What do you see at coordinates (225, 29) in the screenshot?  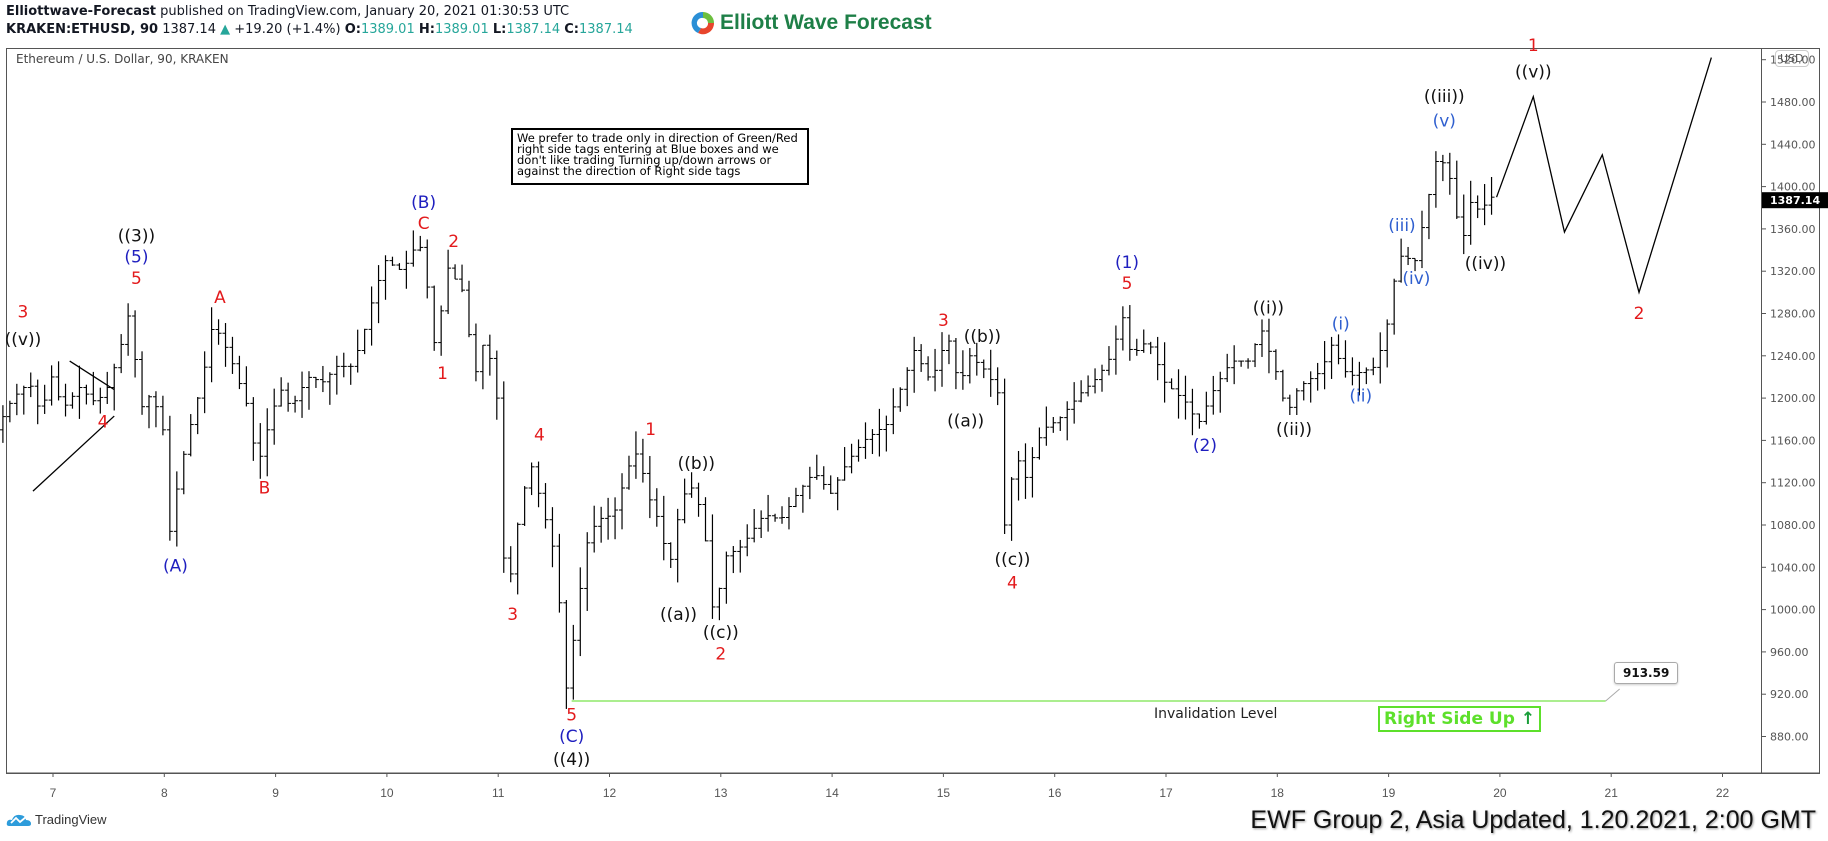 I see `up-triangle-icon: ▲` at bounding box center [225, 29].